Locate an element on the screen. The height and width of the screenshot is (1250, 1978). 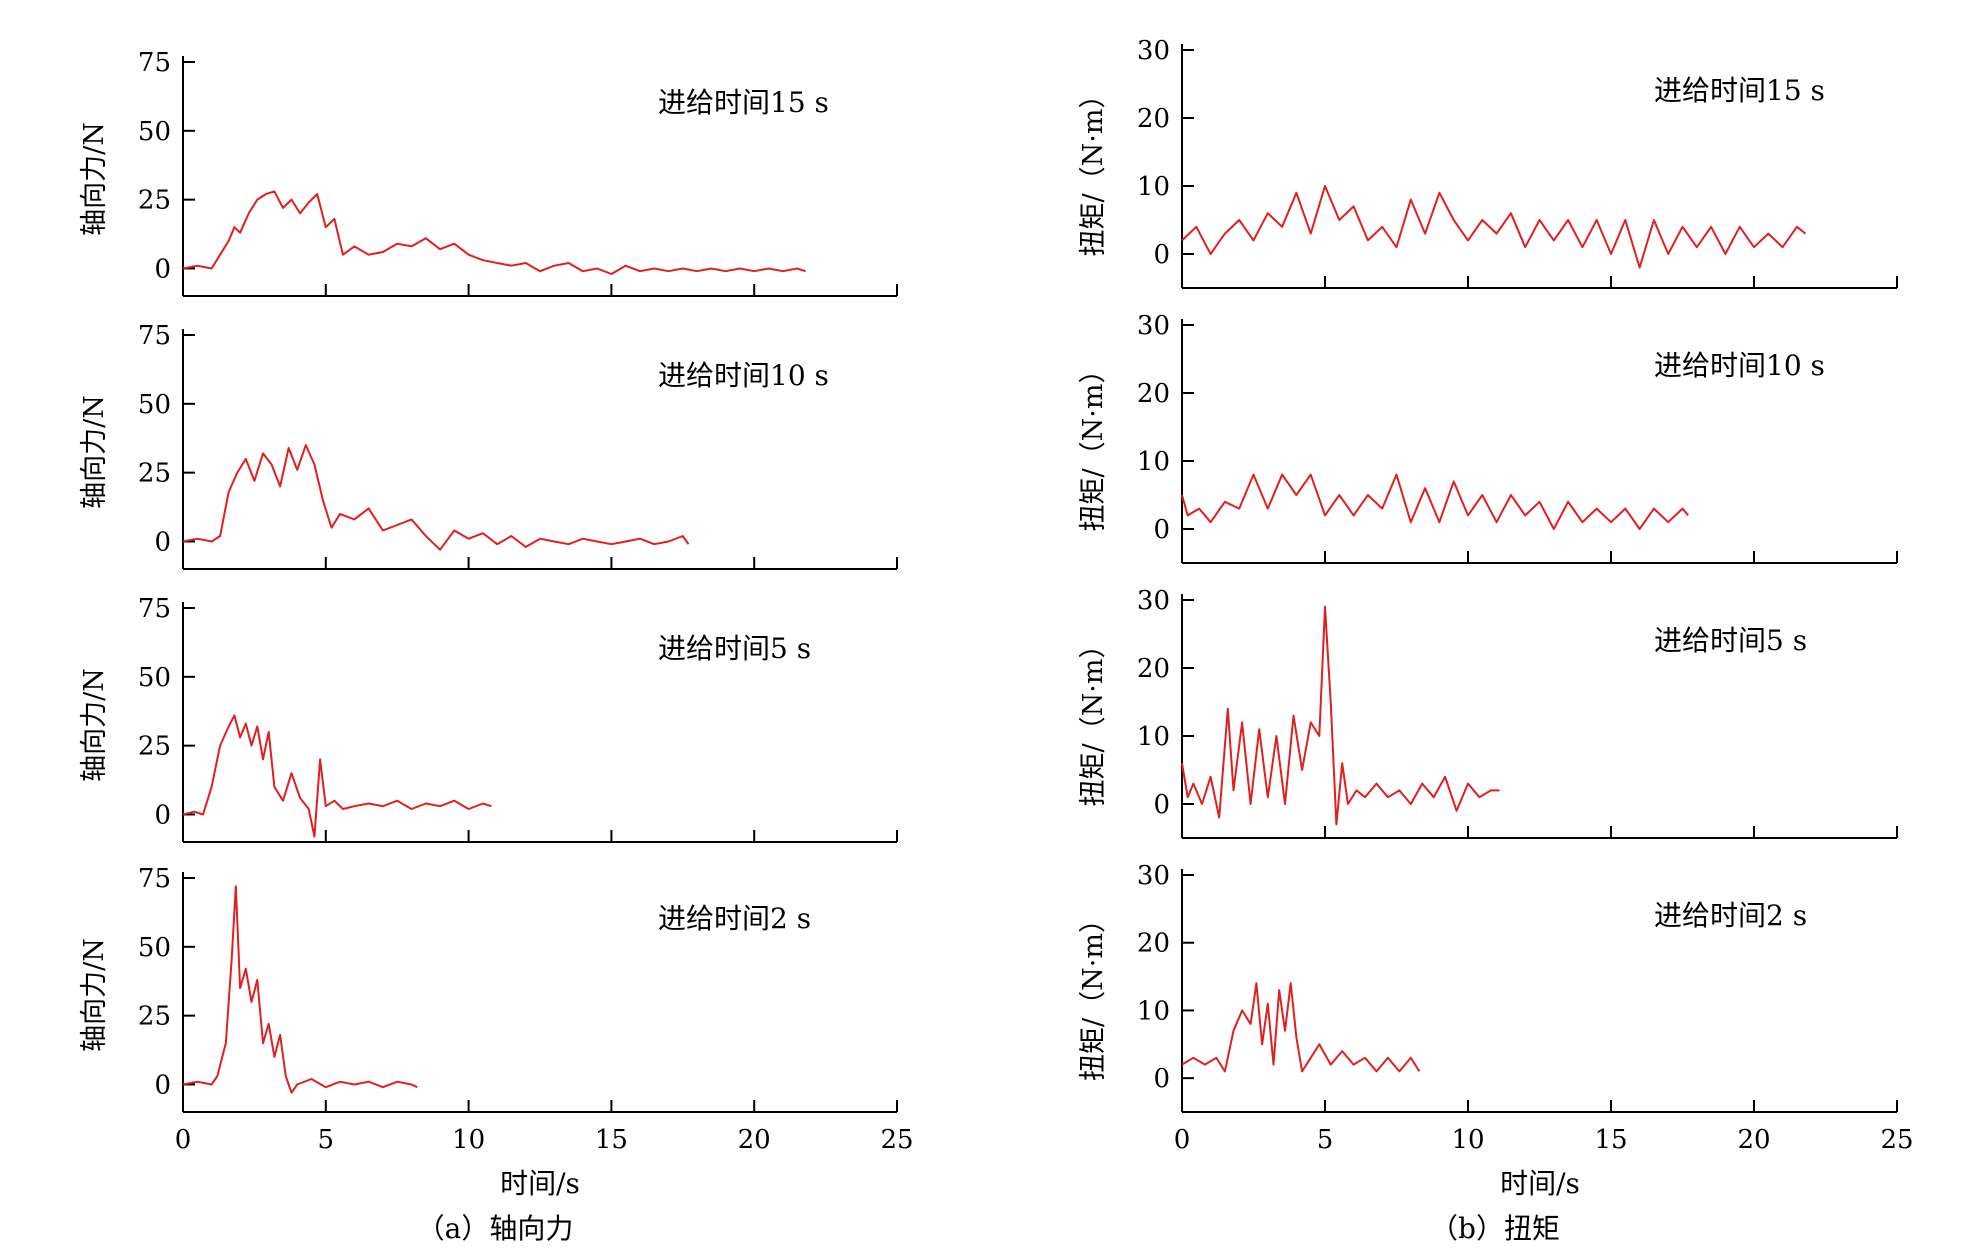
x-axis-label-left: 时间/s is located at coordinates (540, 1183).